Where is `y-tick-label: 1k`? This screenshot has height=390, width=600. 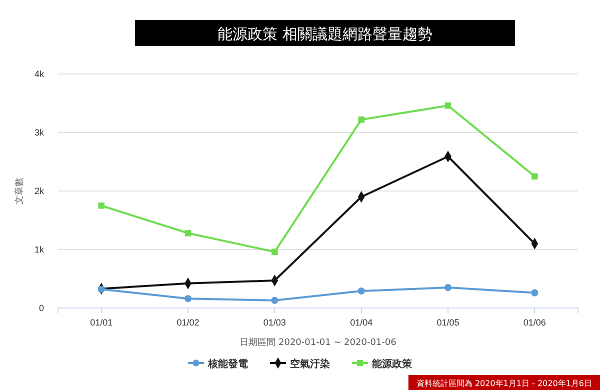 y-tick-label: 1k is located at coordinates (39, 249).